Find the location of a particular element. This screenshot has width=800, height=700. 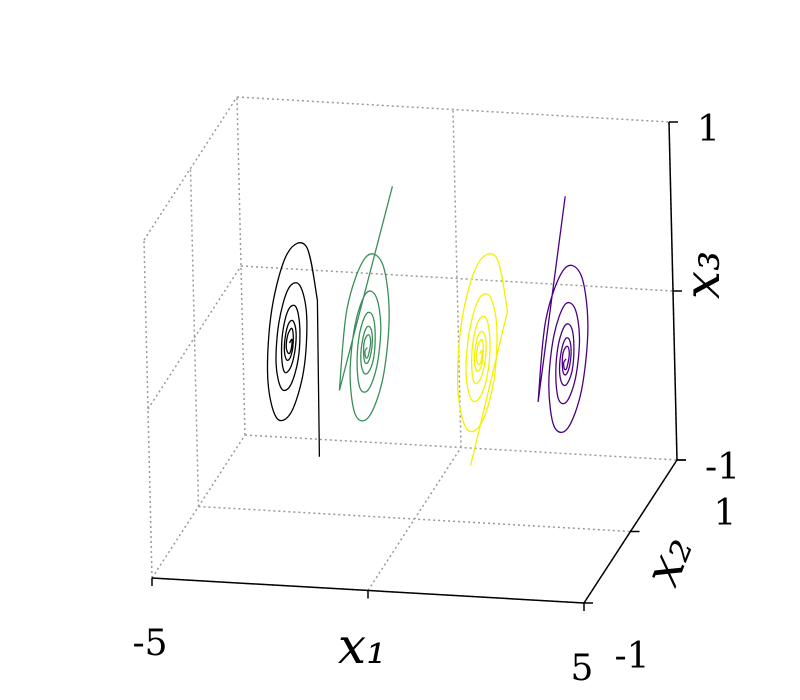

x2-tick-label: -1 is located at coordinates (631, 656).